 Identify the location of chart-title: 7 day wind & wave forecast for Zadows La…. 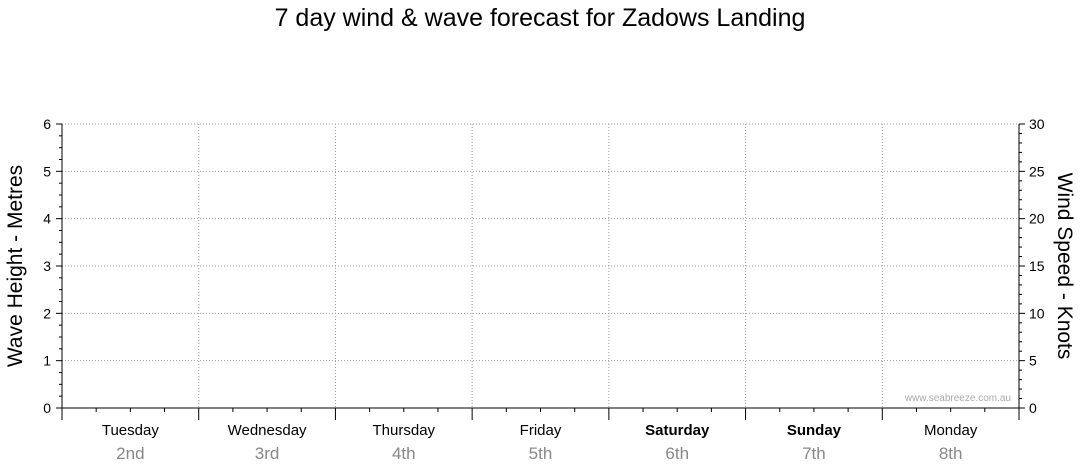
(540, 18).